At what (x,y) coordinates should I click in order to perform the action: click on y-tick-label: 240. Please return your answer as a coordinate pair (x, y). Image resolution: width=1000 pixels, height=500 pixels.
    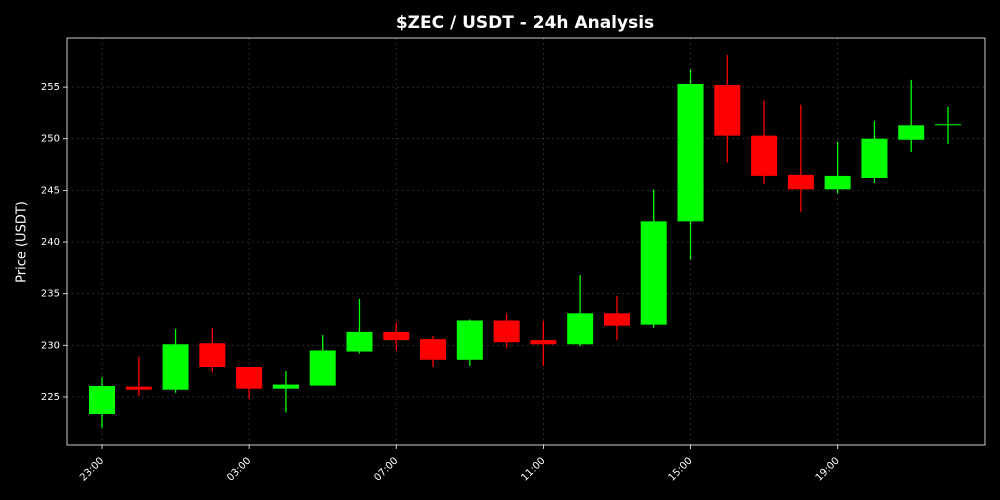
    Looking at the image, I should click on (50, 242).